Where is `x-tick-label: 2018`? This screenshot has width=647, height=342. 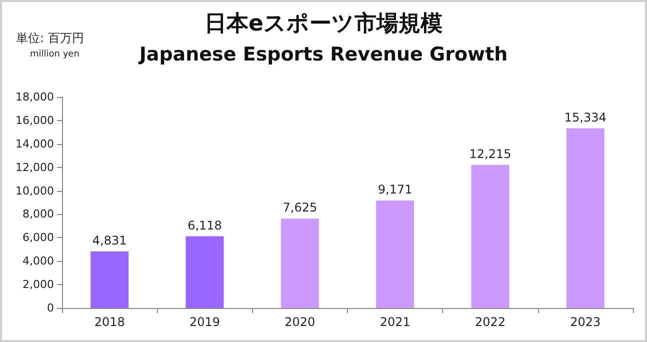 x-tick-label: 2018 is located at coordinates (109, 322).